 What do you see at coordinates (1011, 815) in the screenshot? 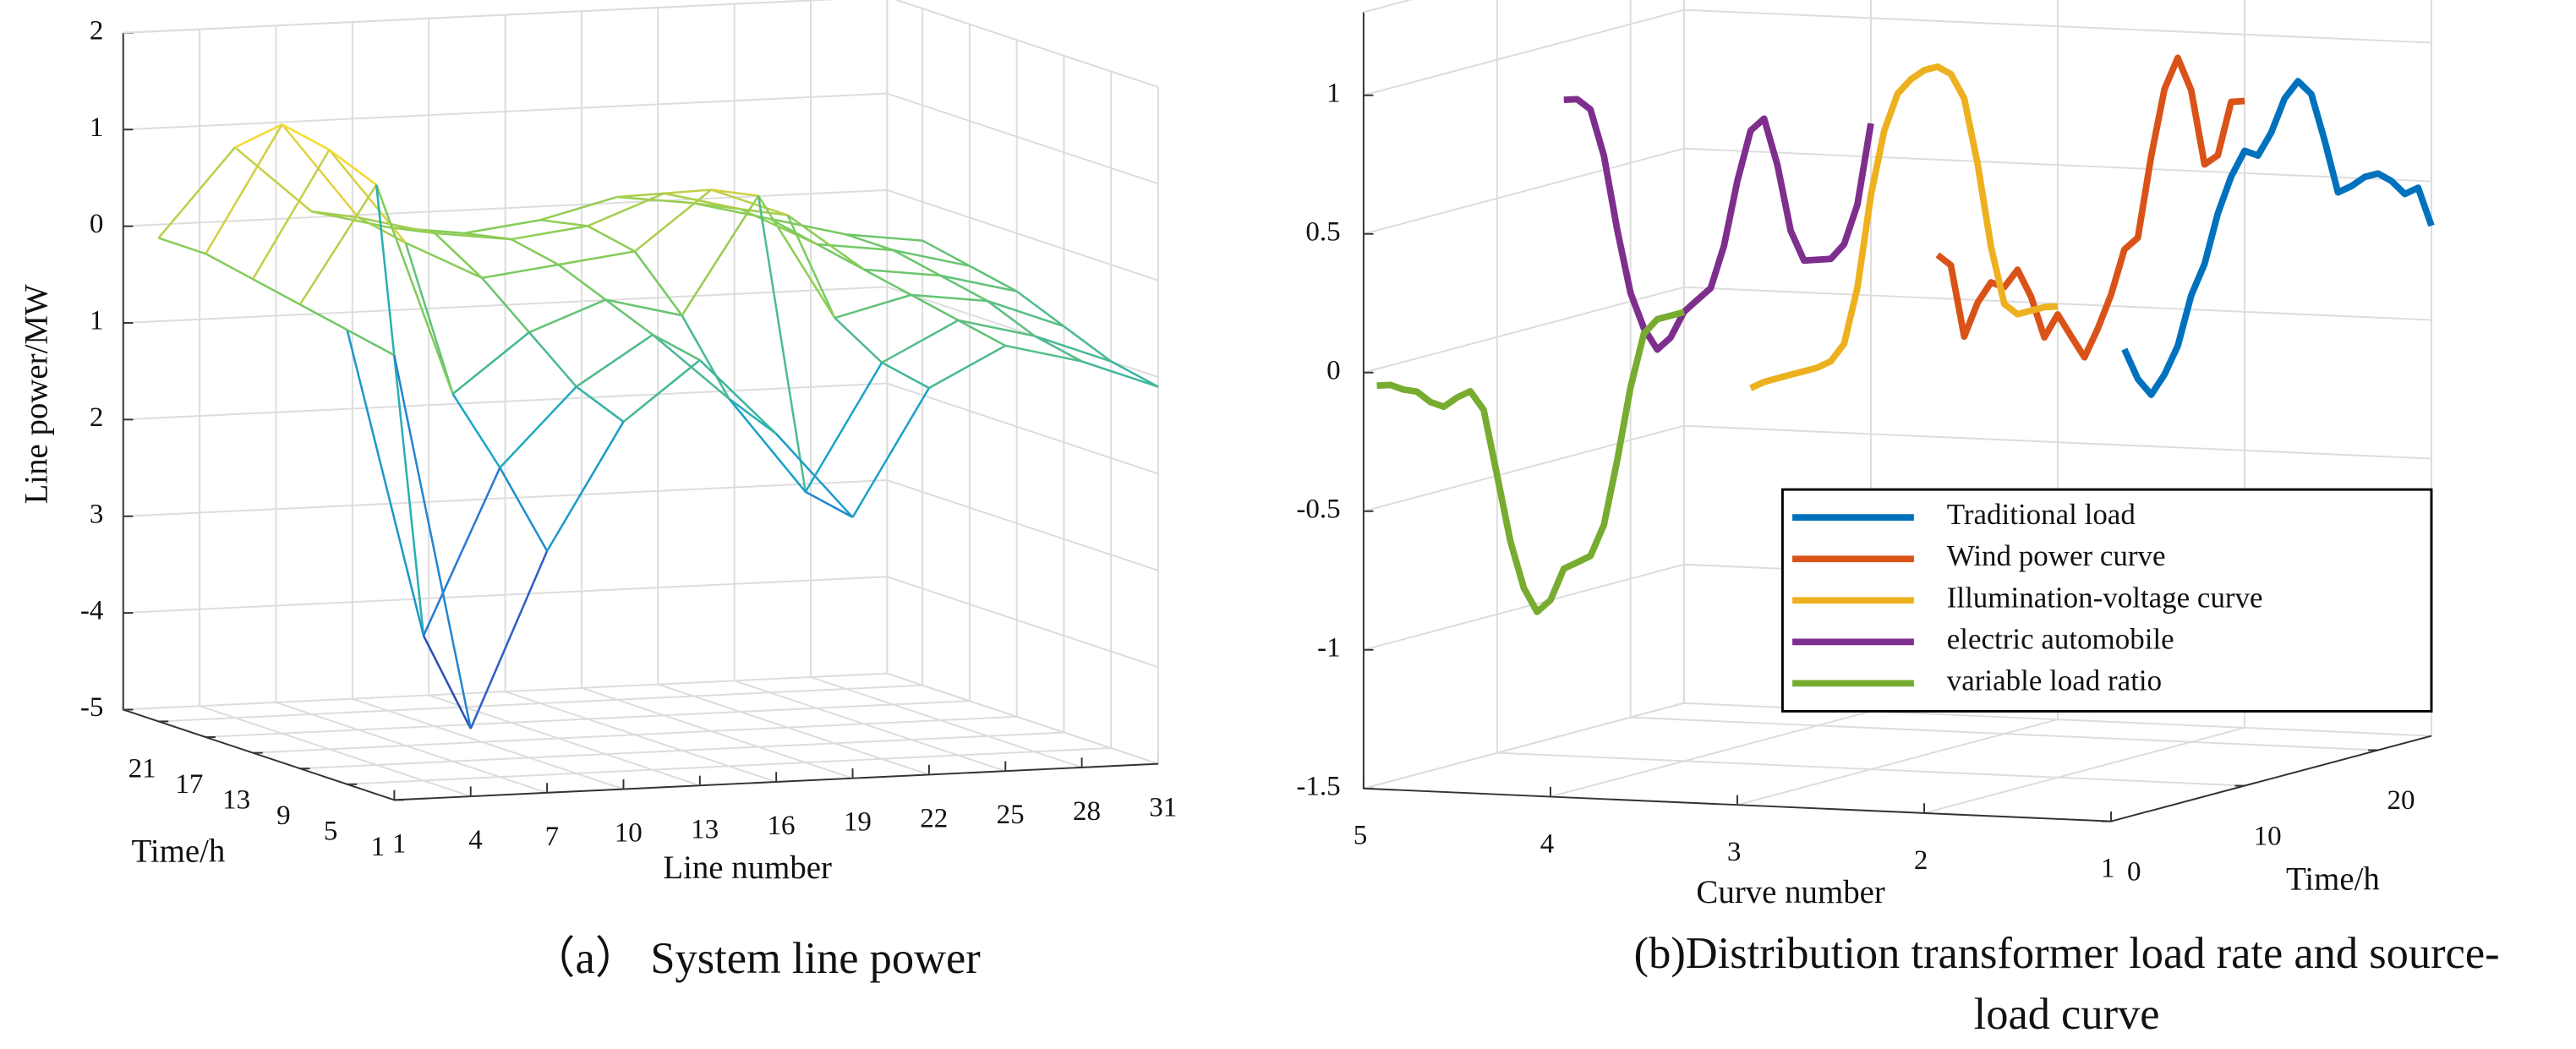
I see `x-tick-label: 25` at bounding box center [1011, 815].